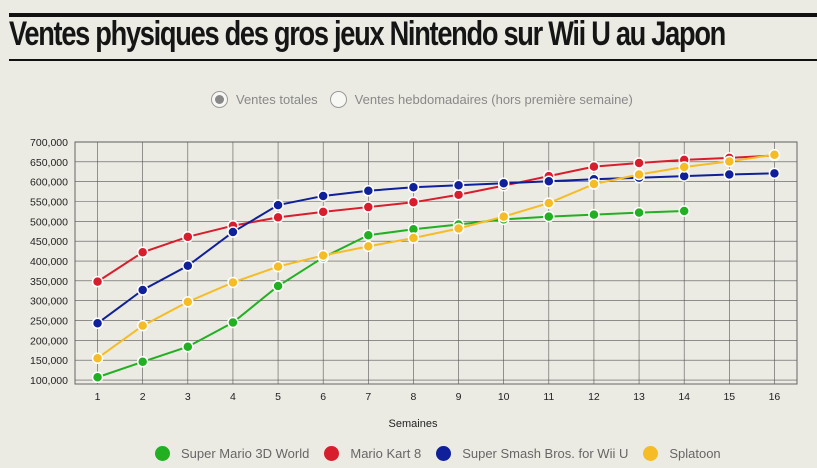 This screenshot has width=817, height=468. Describe the element at coordinates (232, 453) in the screenshot. I see `legend-item-super-mario-3d-world: Super Mario 3D World` at that location.